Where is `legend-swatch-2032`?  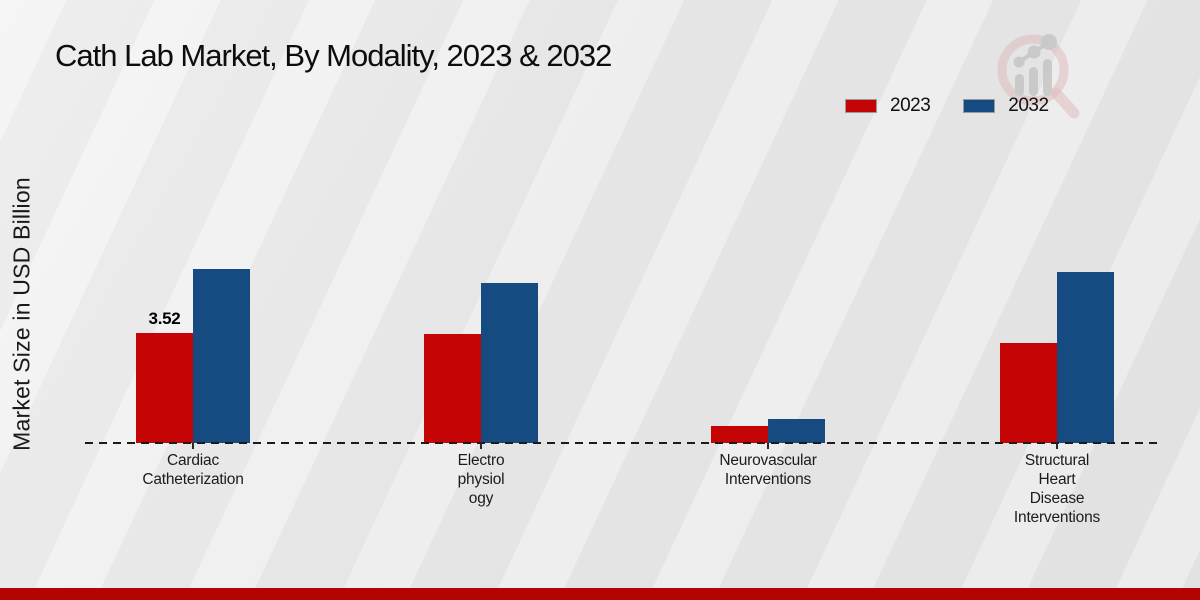
legend-swatch-2032 is located at coordinates (979, 106).